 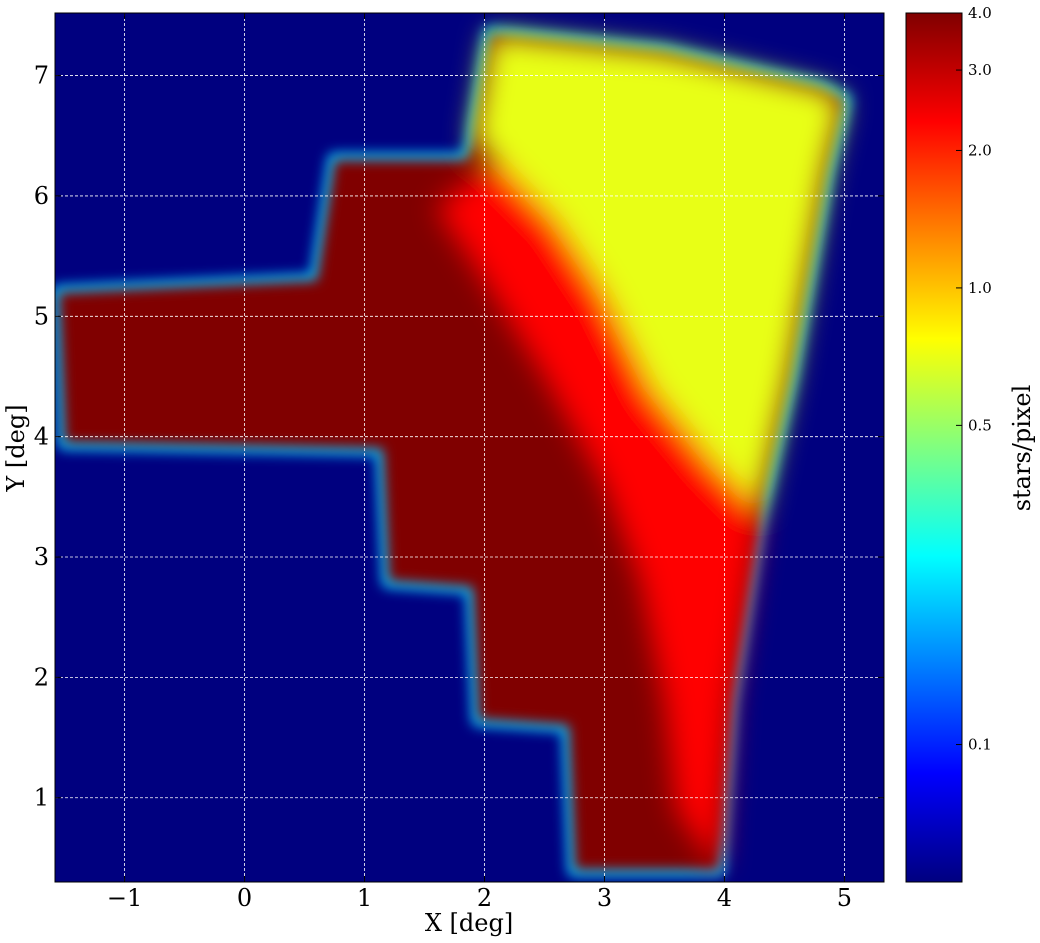 What do you see at coordinates (980, 425) in the screenshot?
I see `colorbar-tick-label: 0.5` at bounding box center [980, 425].